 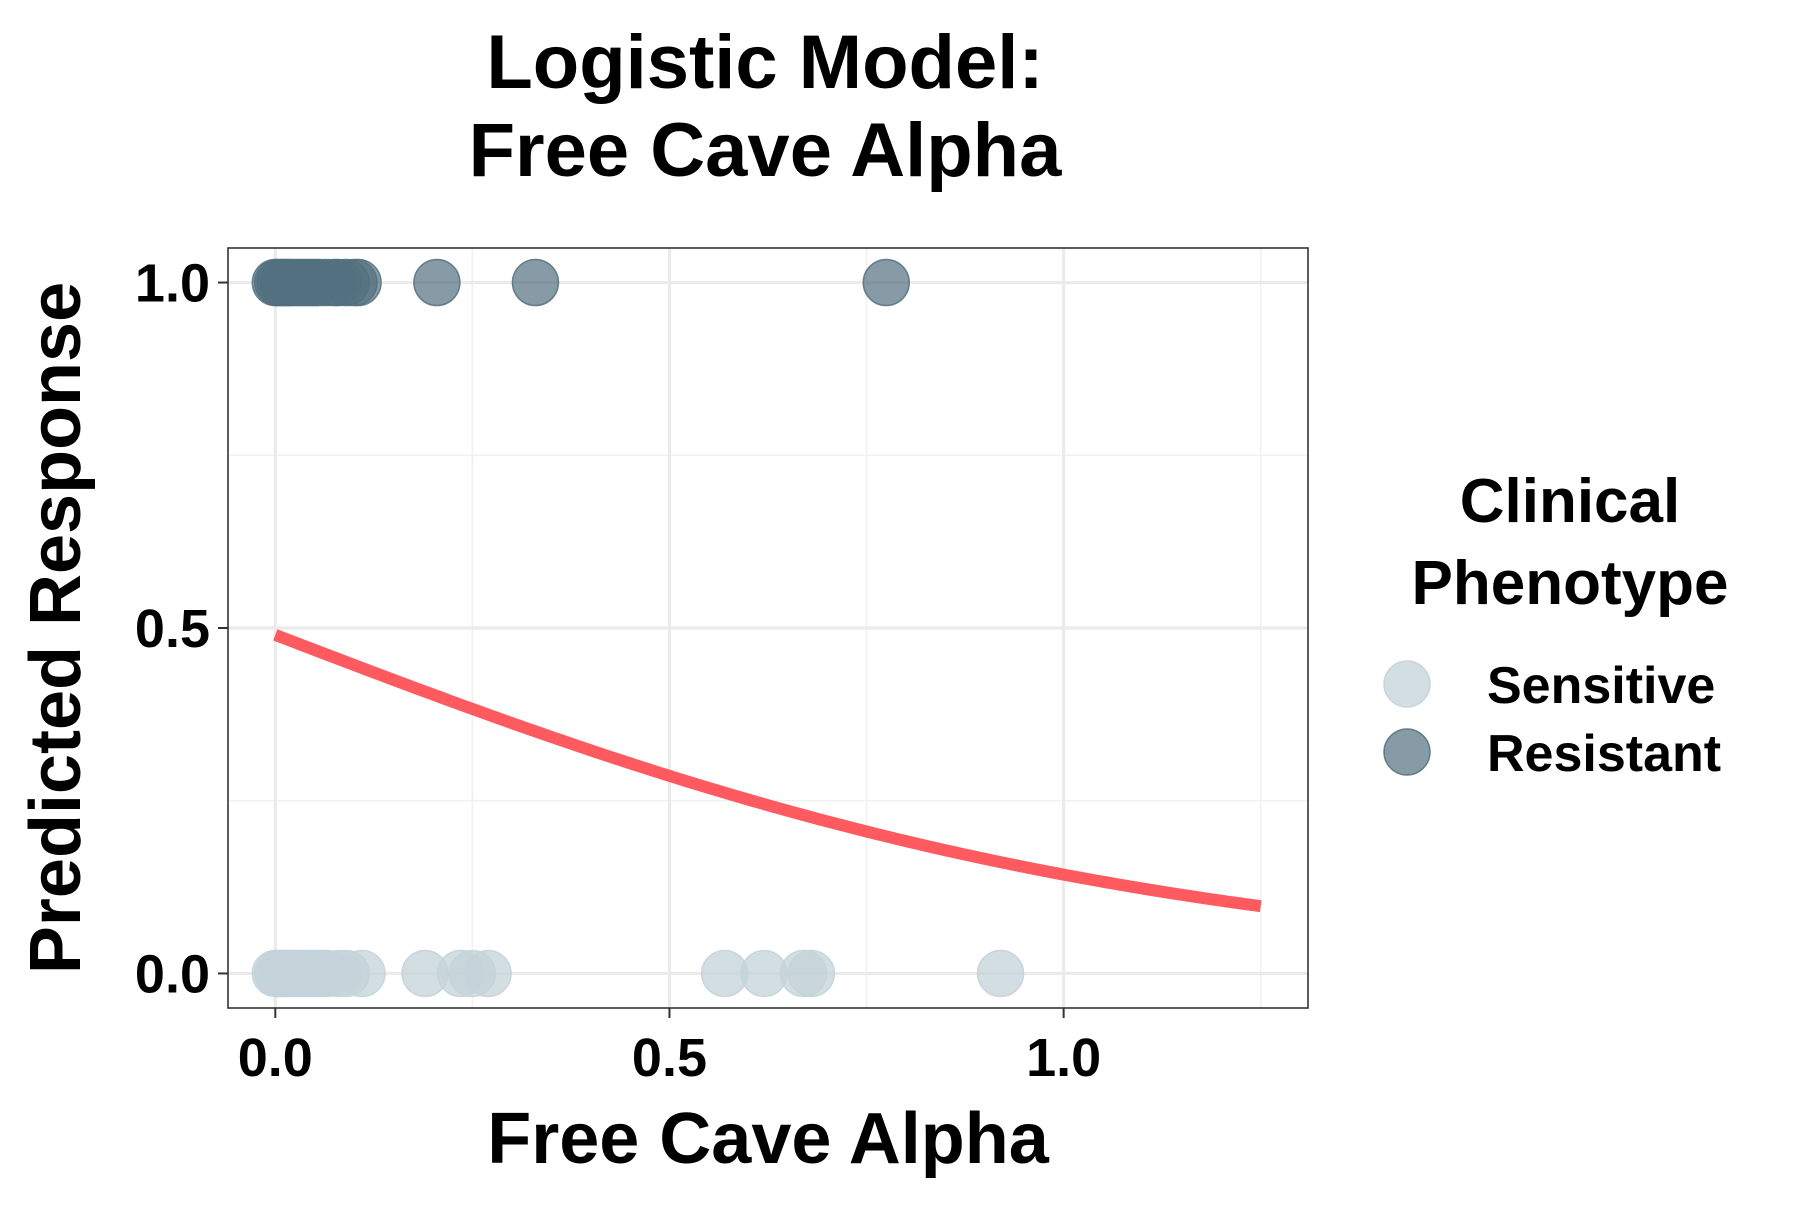 I want to click on x-tick-label-2: 1.0, so click(x=1063, y=1058).